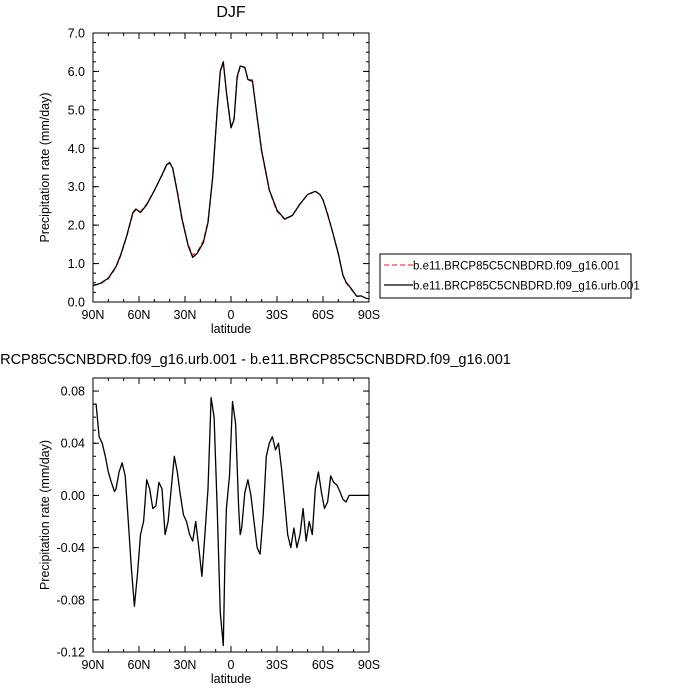 The image size is (700, 700). I want to click on top-chart-title: DJF, so click(231, 12).